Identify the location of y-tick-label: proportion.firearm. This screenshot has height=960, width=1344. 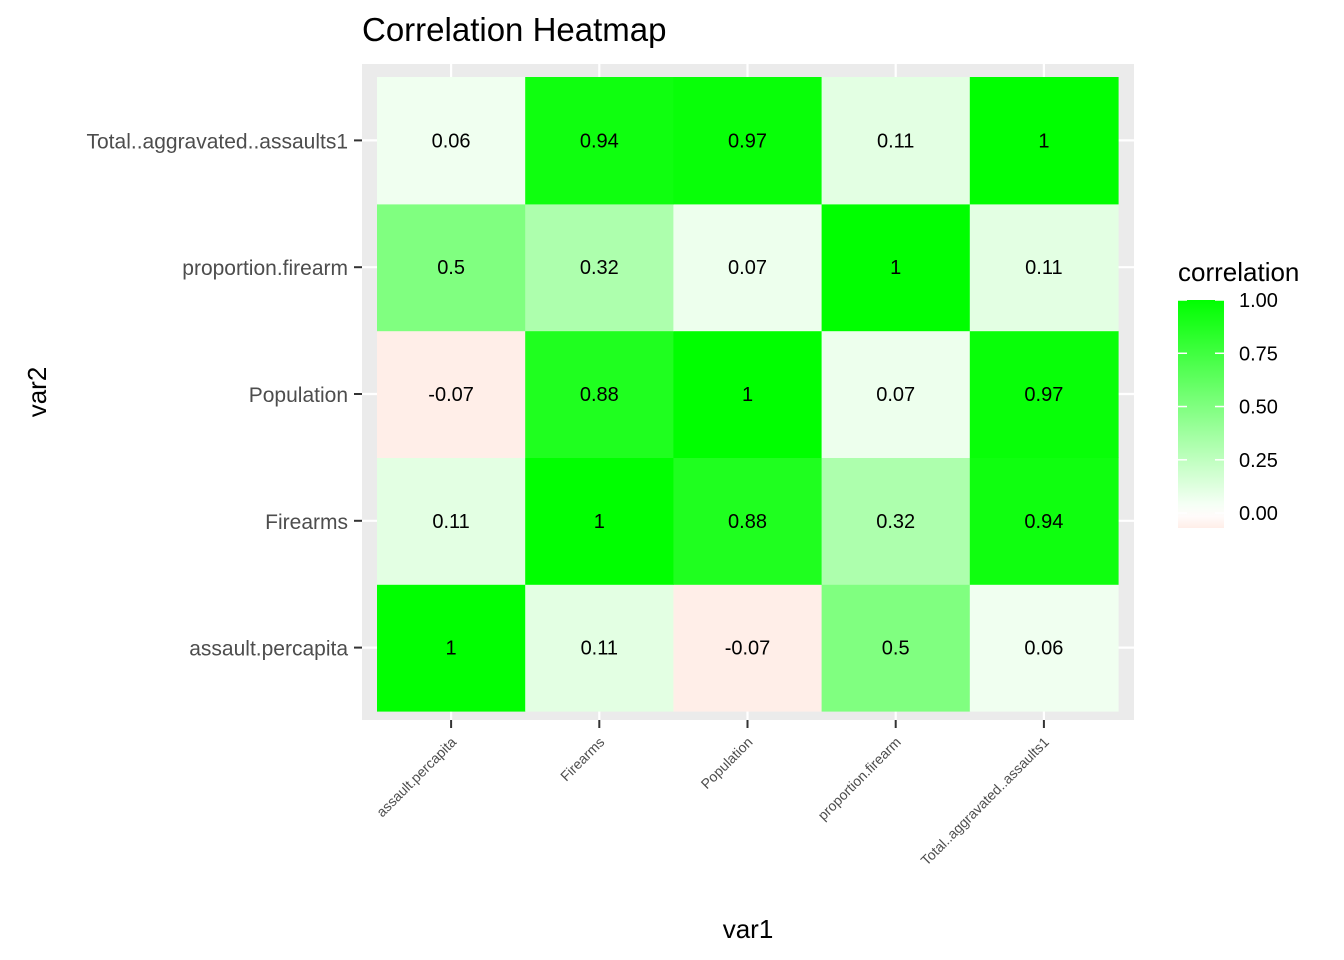
(265, 268).